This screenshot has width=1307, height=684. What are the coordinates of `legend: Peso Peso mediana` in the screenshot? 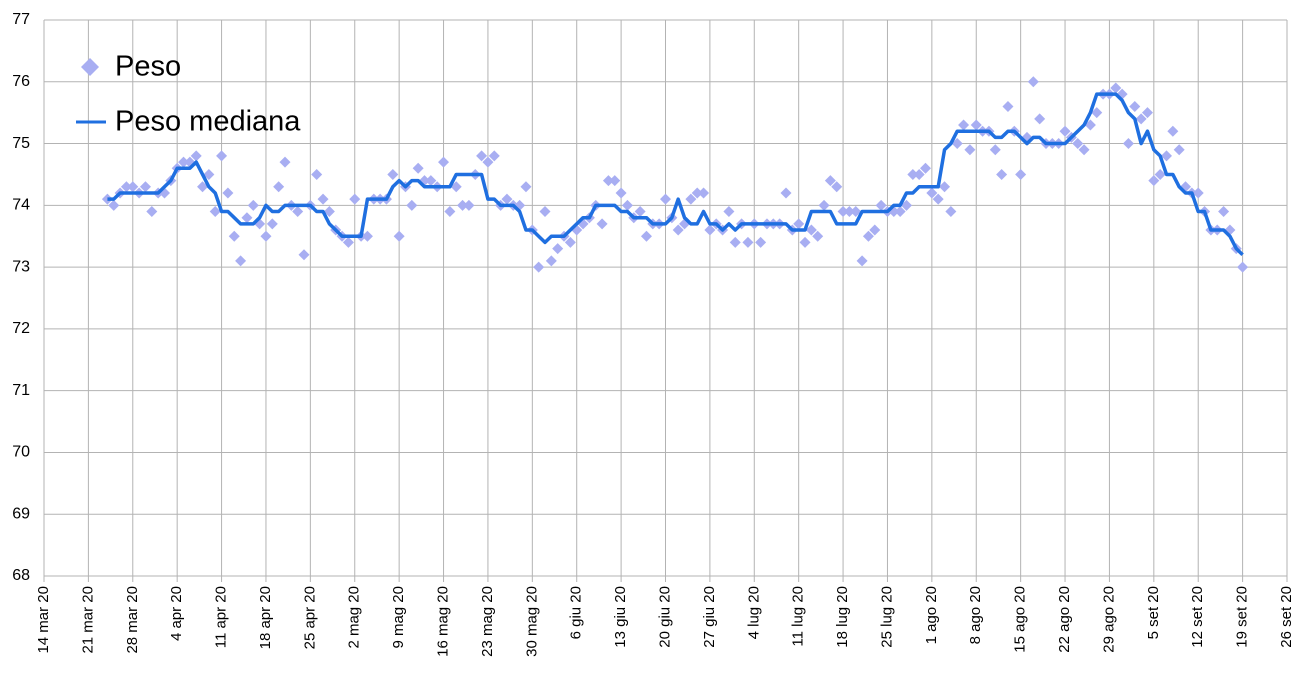 It's located at (188, 94).